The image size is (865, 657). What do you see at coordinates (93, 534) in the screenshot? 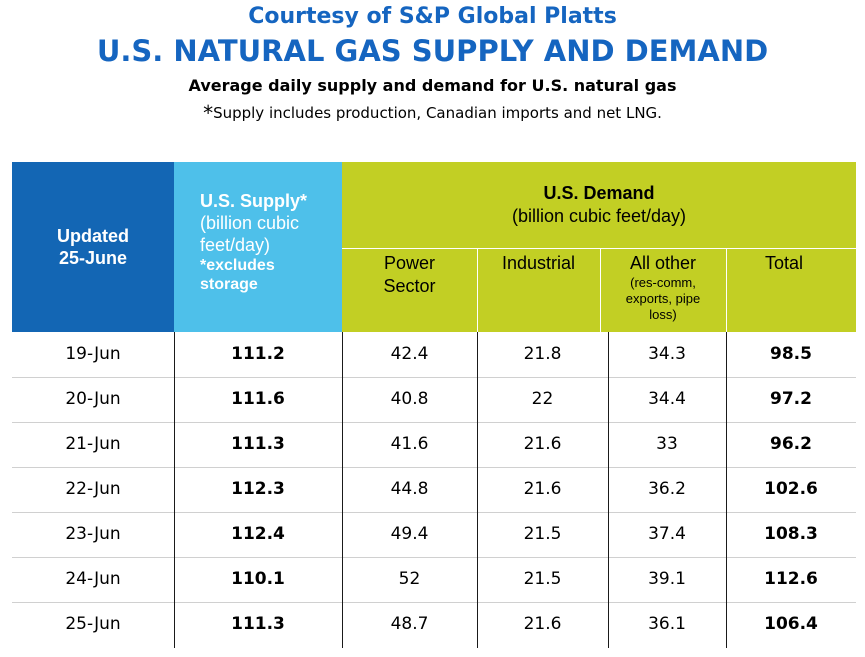
I see `cell-date: 23-Jun` at bounding box center [93, 534].